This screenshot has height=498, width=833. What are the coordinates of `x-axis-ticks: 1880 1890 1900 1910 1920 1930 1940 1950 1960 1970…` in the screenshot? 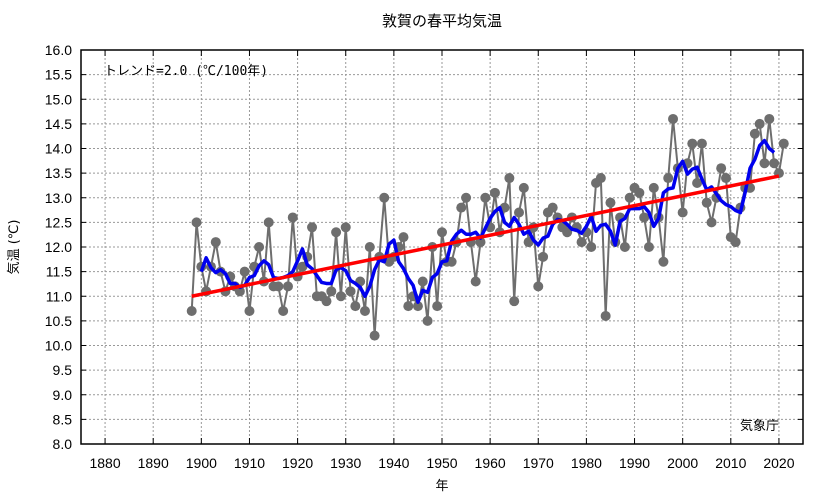 It's located at (441, 463).